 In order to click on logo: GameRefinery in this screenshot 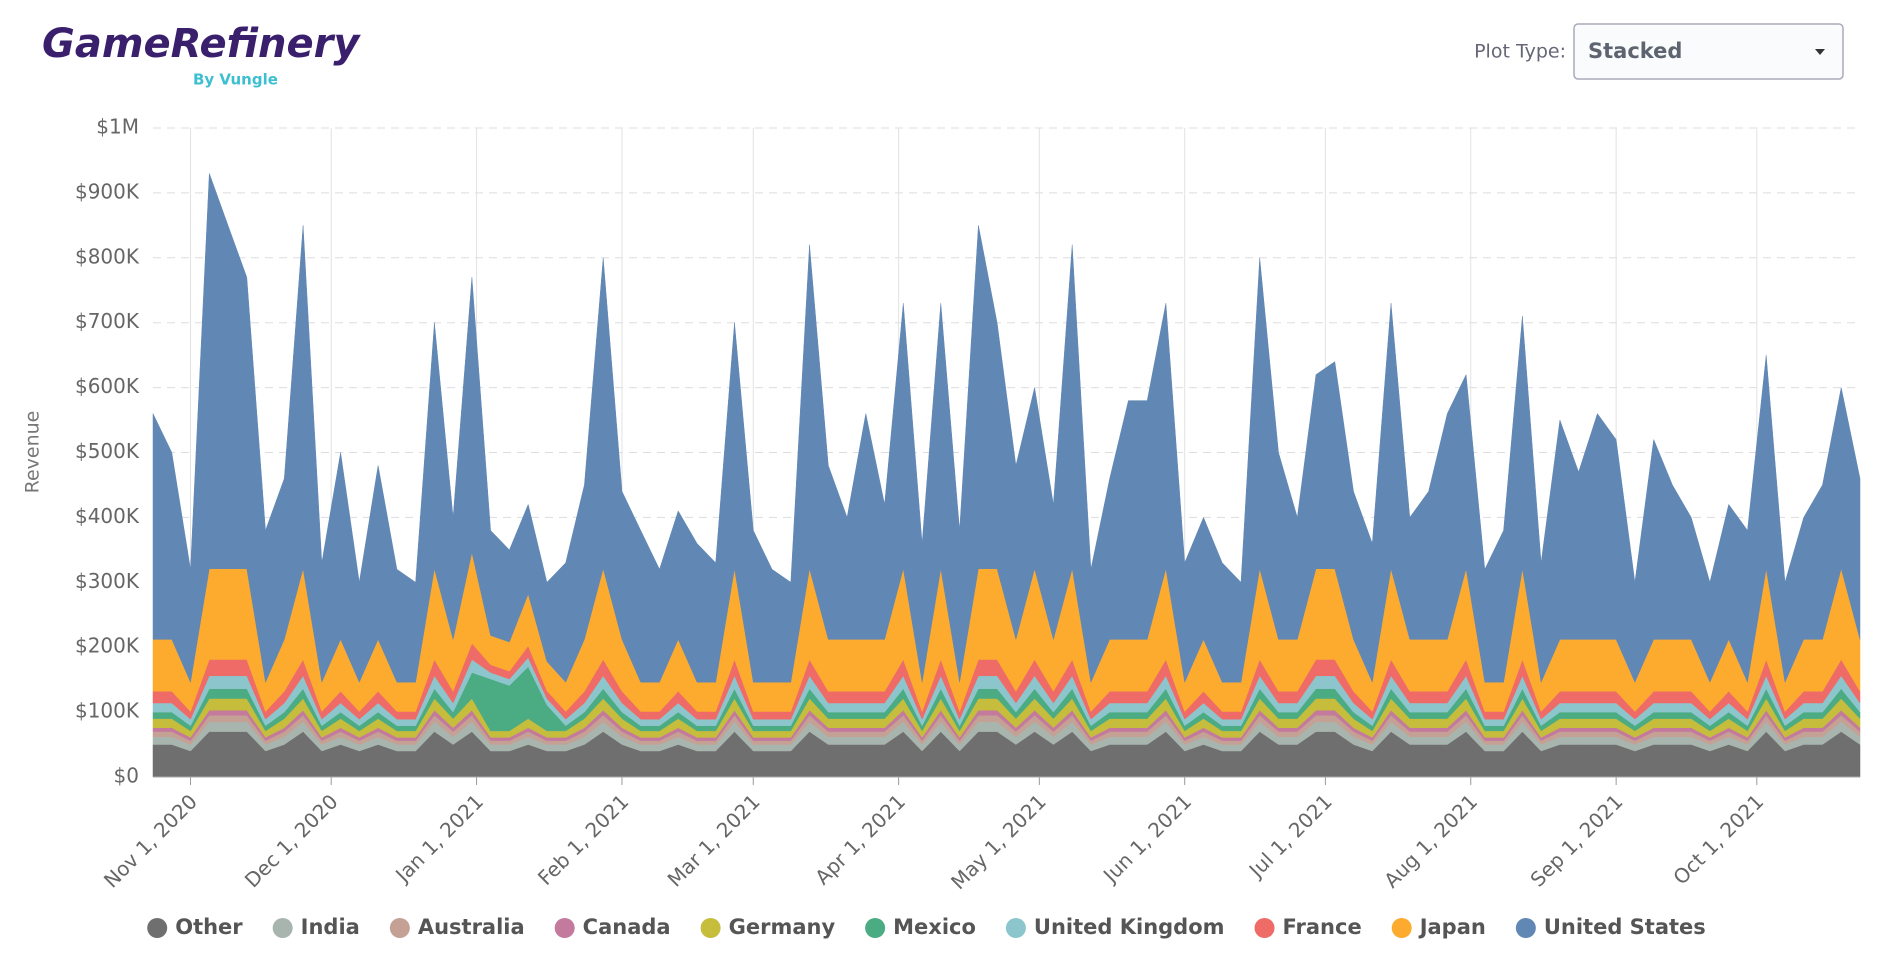, I will do `click(201, 44)`.